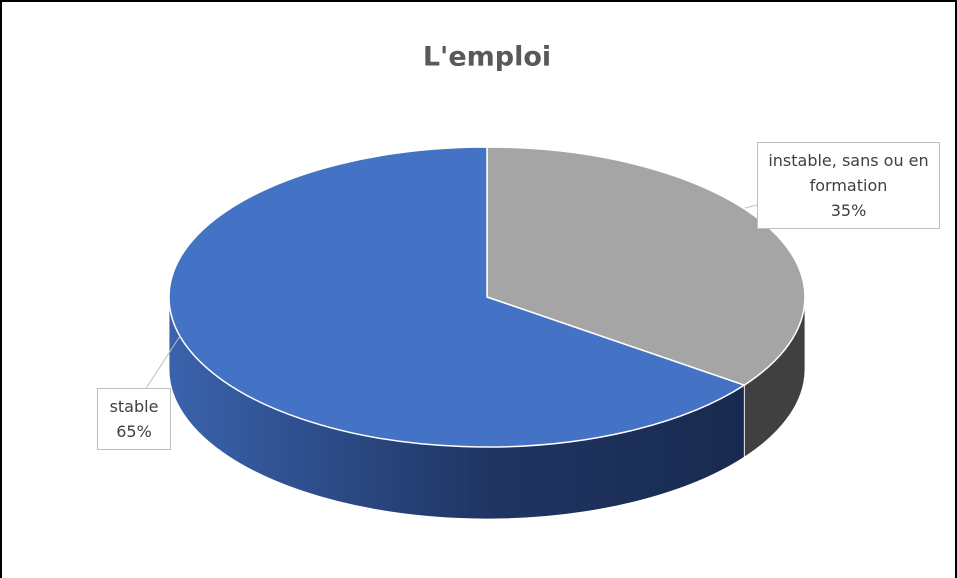 This screenshot has height=578, width=957. What do you see at coordinates (487, 57) in the screenshot?
I see `chart-title: L'emploi` at bounding box center [487, 57].